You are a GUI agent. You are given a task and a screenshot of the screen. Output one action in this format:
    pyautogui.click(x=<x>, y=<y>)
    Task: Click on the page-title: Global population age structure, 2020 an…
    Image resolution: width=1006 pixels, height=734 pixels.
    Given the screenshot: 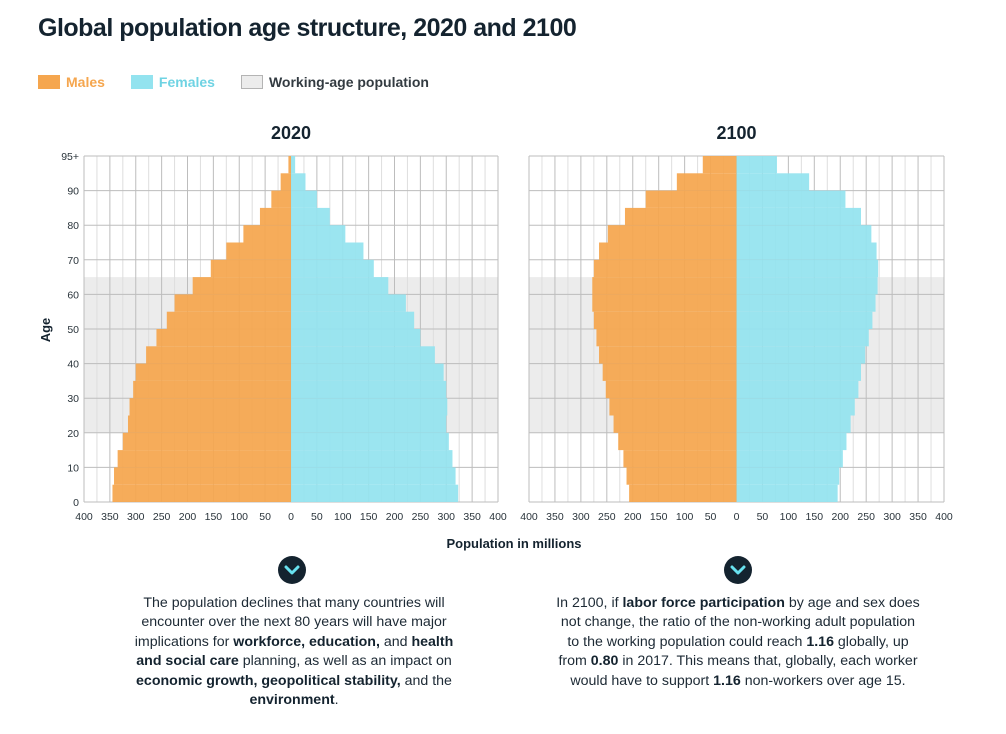 What is the action you would take?
    pyautogui.click(x=307, y=28)
    